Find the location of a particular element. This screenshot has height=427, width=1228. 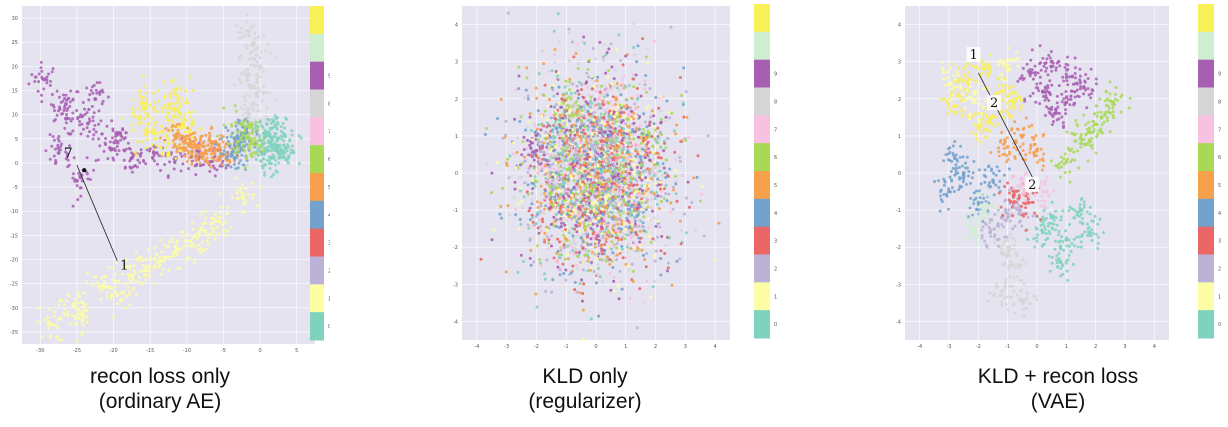

caption-line-2: (ordinary AE) is located at coordinates (160, 401).